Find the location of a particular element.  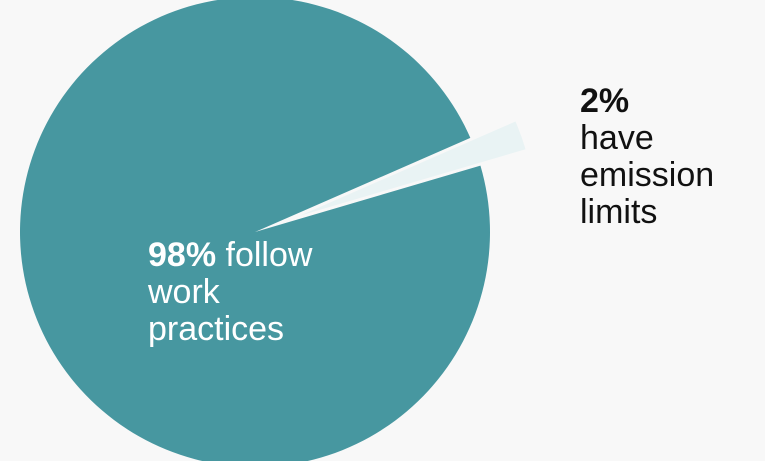

major-slice-label: 98% follow work practices is located at coordinates (230, 292).